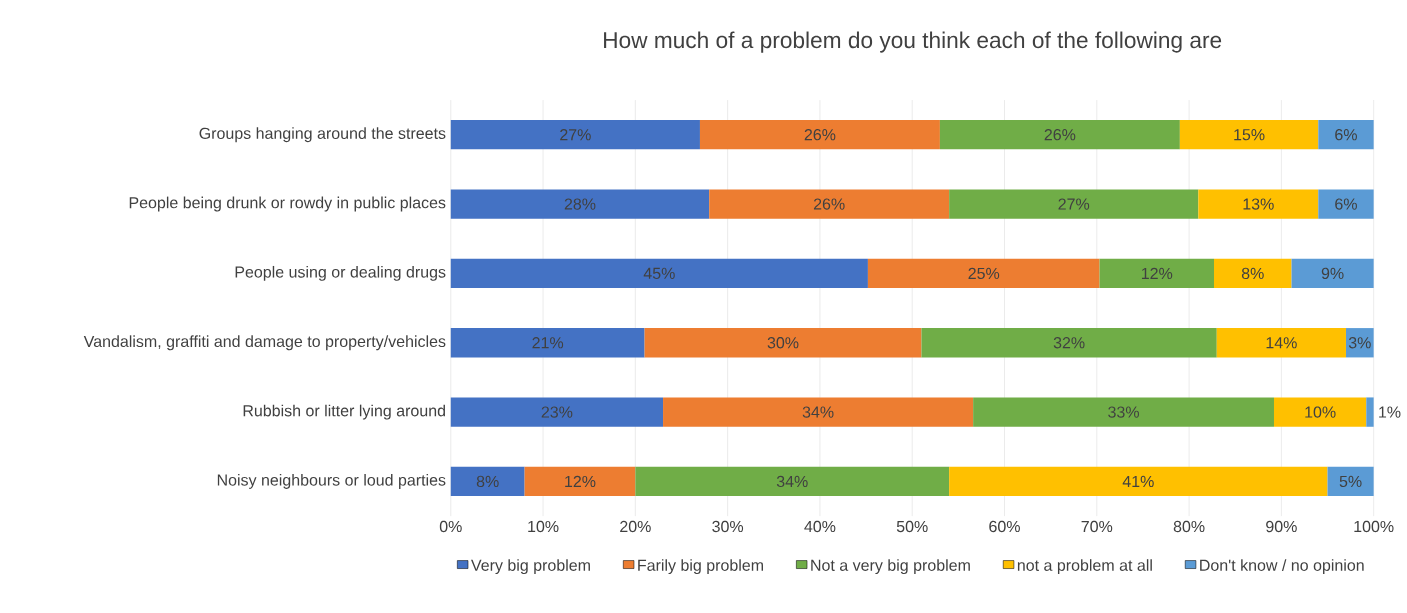 This screenshot has height=613, width=1407. I want to click on data-label: 28%, so click(580, 204).